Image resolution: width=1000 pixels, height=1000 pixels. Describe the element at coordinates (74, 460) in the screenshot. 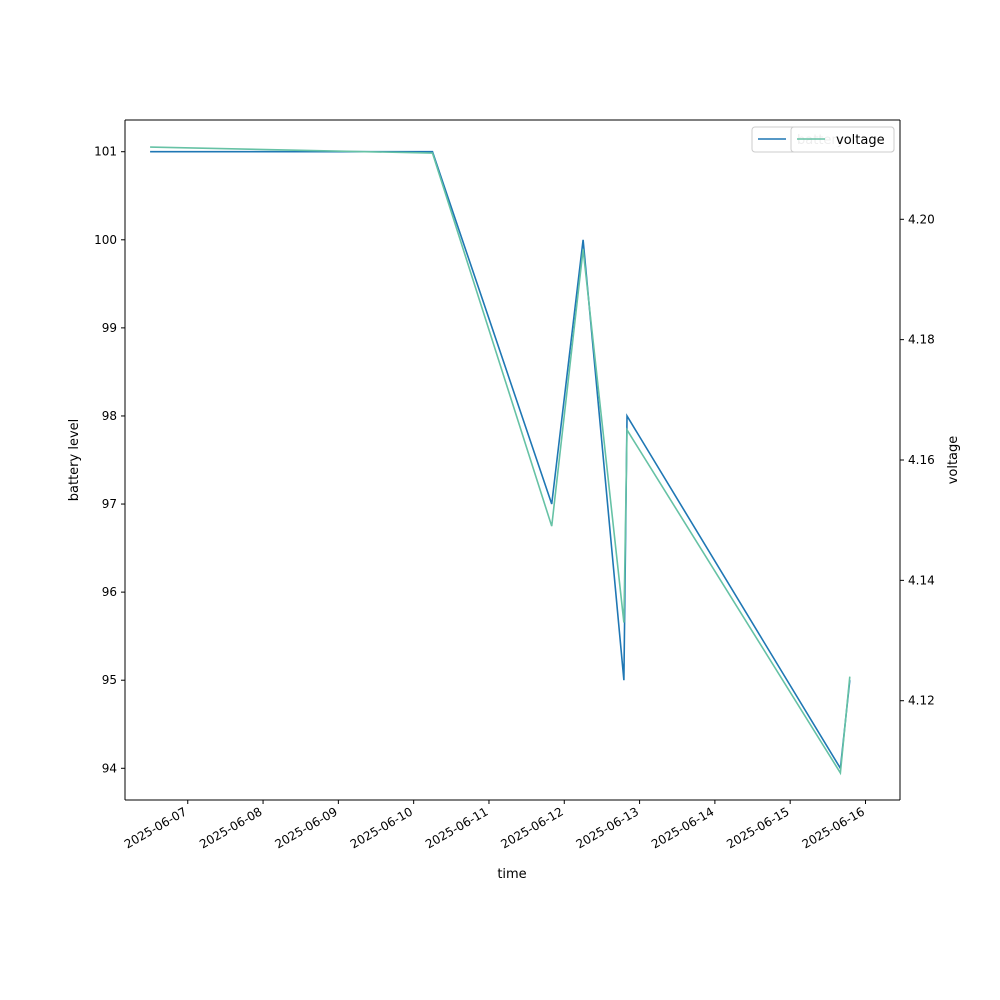

I see `y-axis-label: battery level` at that location.